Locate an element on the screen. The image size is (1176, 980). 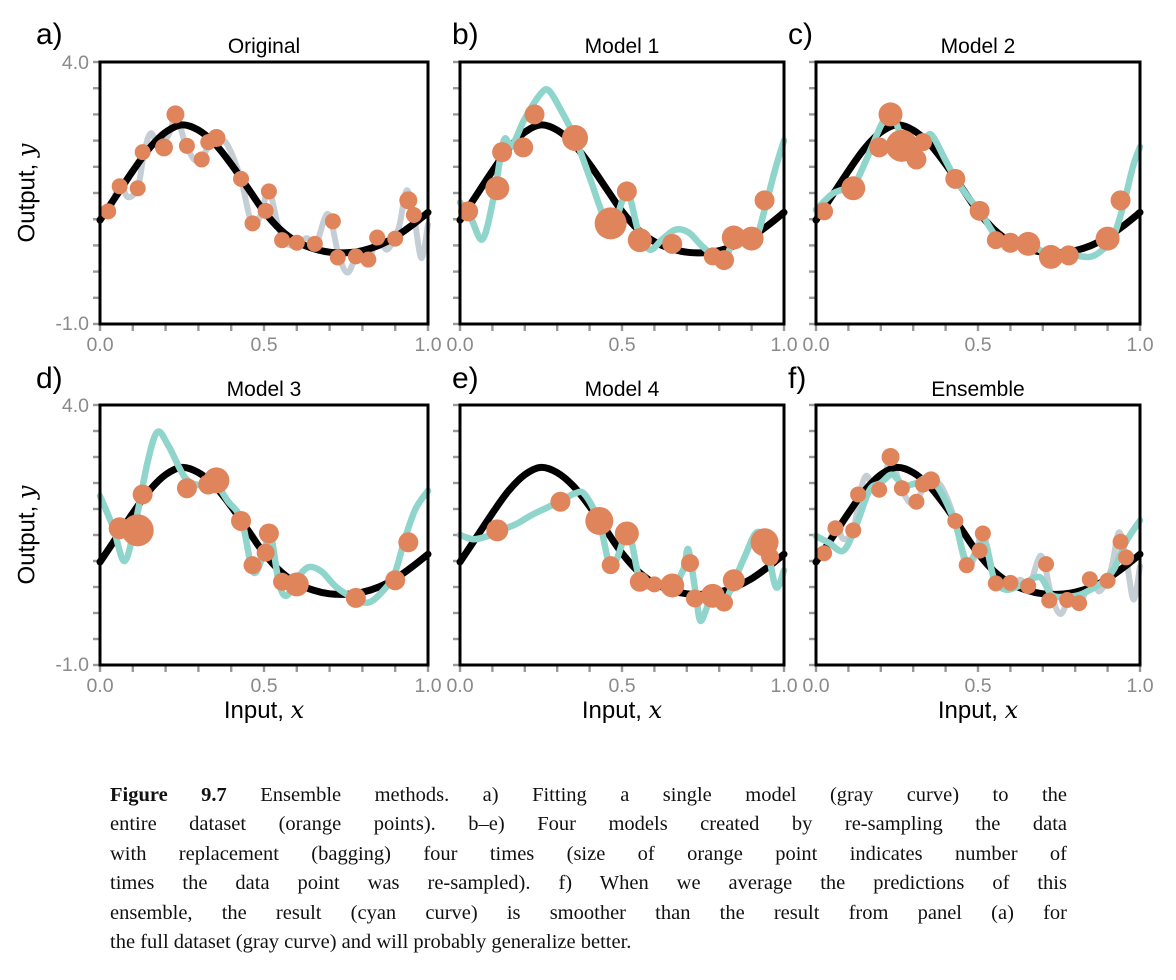
x-axis-label-e: Input, x is located at coordinates (622, 710).